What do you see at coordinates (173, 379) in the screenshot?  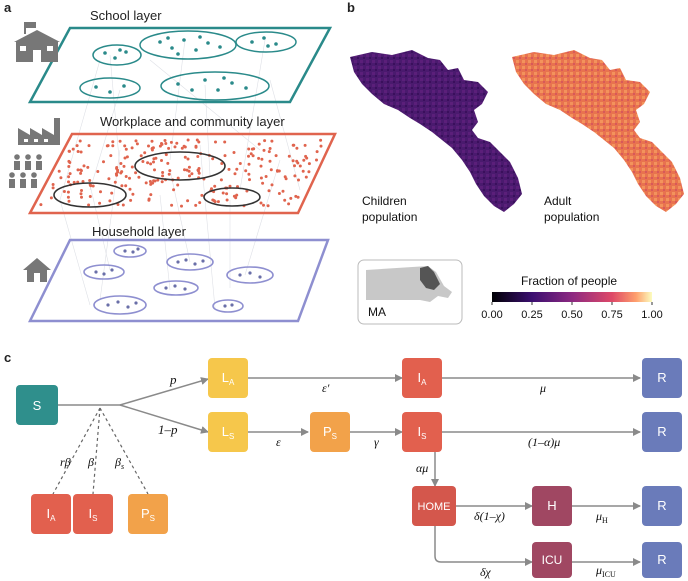 I see `rate-p: p` at bounding box center [173, 379].